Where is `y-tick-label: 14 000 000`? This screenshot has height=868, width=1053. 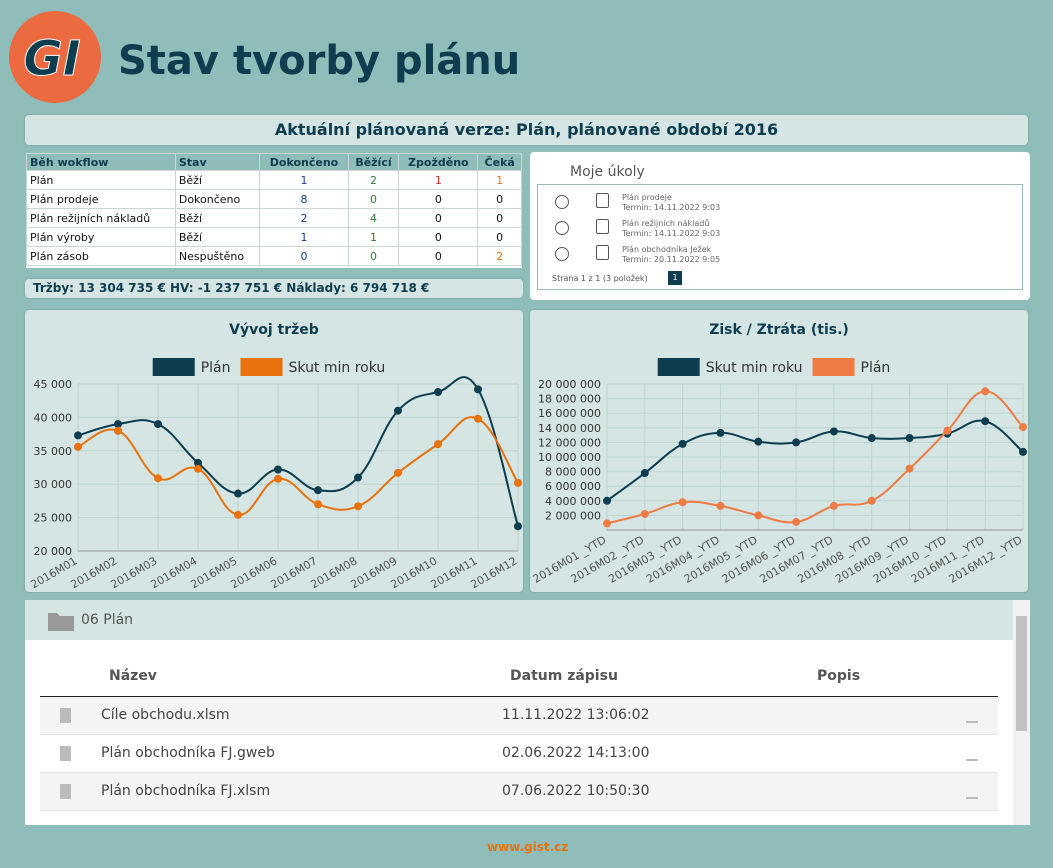 y-tick-label: 14 000 000 is located at coordinates (569, 428).